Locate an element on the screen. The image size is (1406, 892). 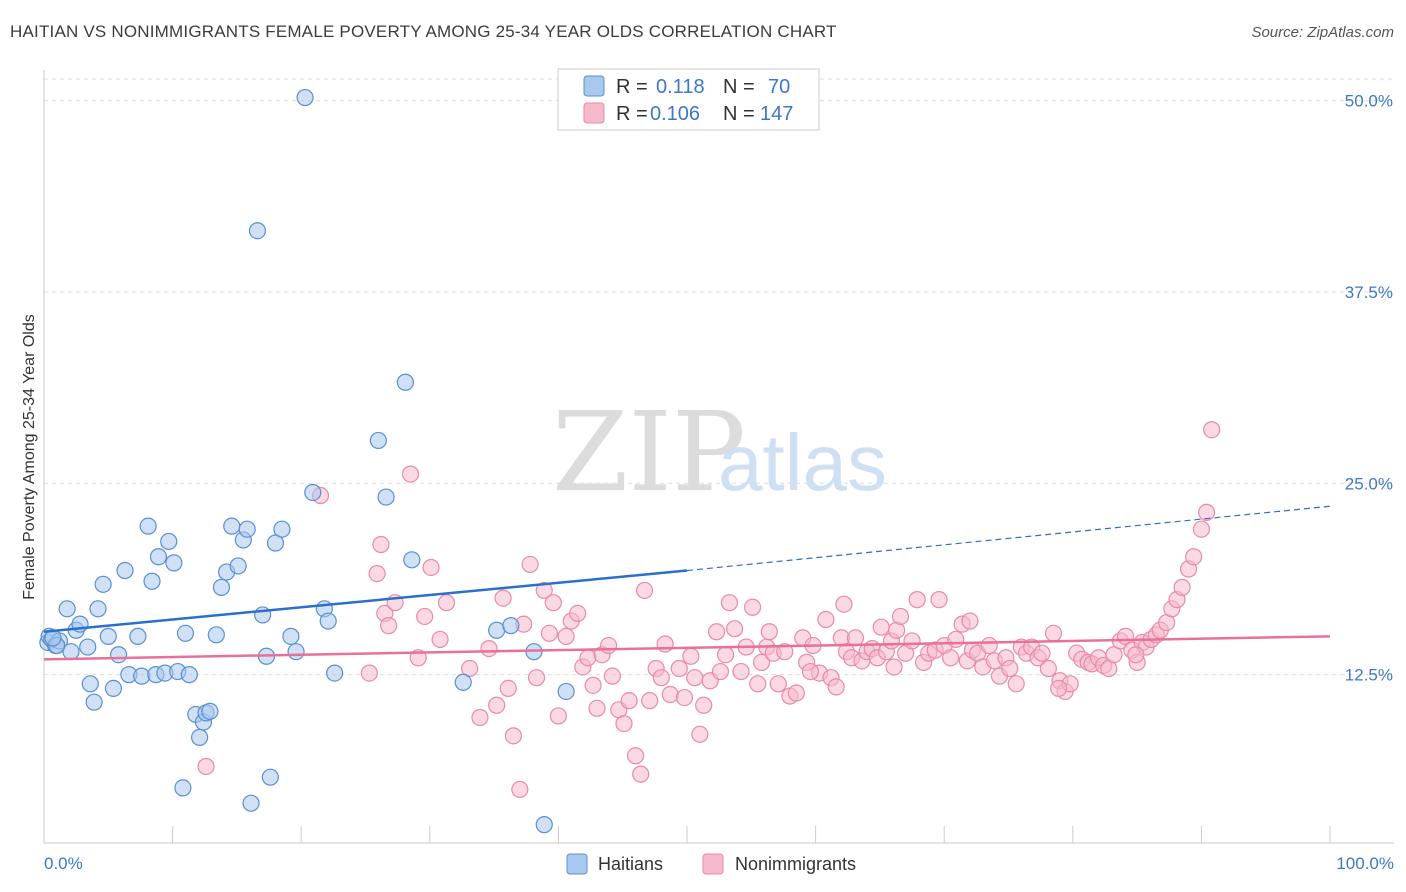
y-tick-label: 12.5% is located at coordinates (1369, 675).